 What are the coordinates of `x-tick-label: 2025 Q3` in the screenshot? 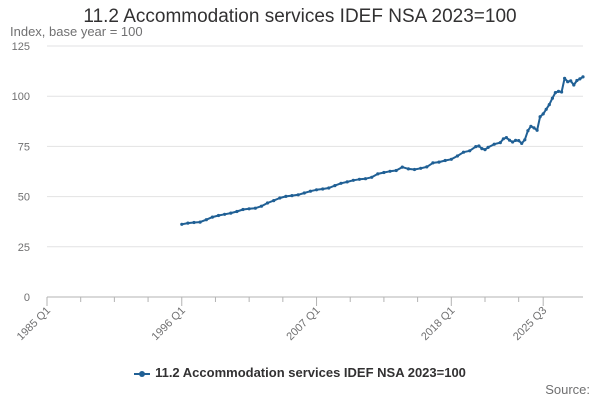 It's located at (530, 324).